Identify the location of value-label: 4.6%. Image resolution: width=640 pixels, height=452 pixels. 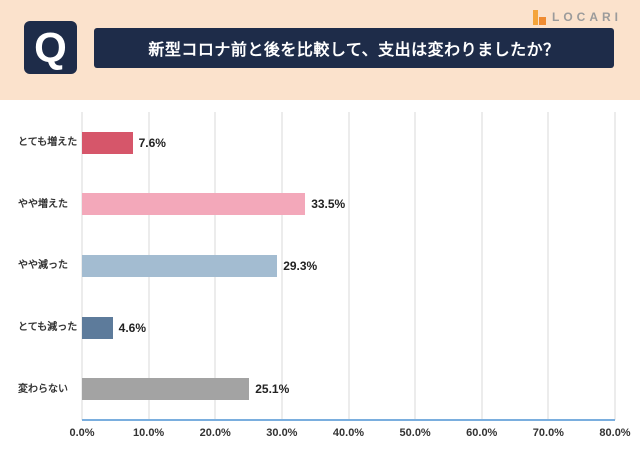
(132, 327).